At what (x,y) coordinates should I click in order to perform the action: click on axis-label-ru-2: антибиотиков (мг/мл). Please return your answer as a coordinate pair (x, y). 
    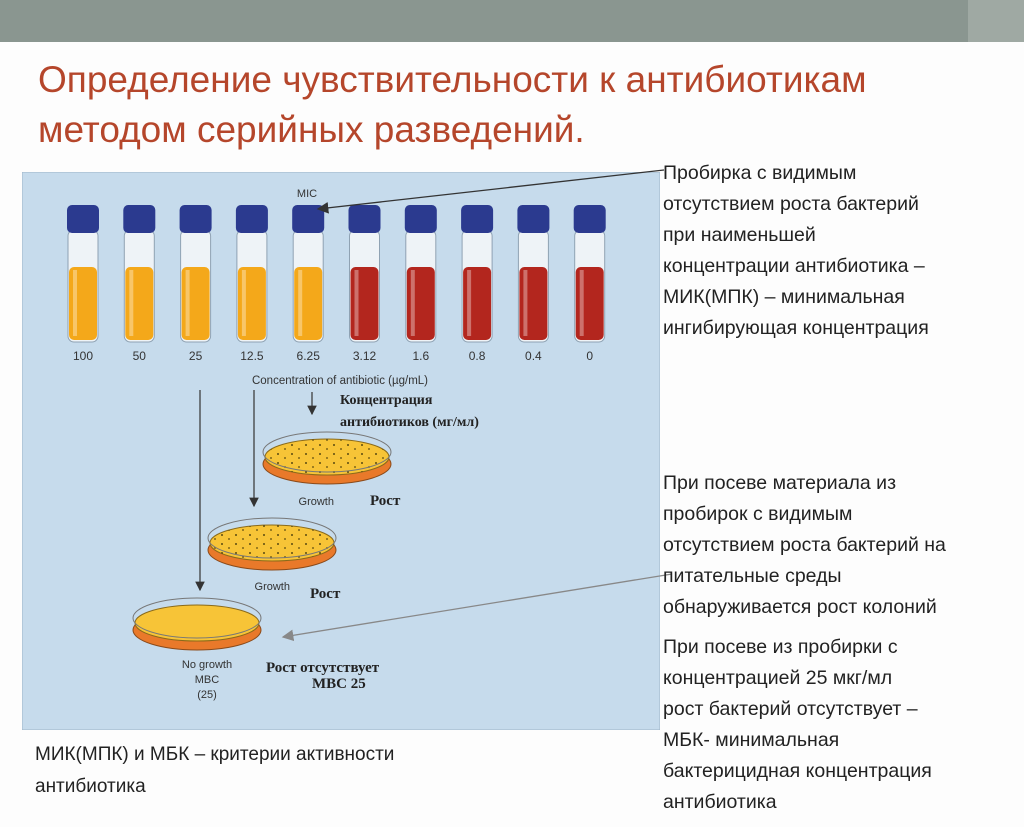
    Looking at the image, I should click on (409, 422).